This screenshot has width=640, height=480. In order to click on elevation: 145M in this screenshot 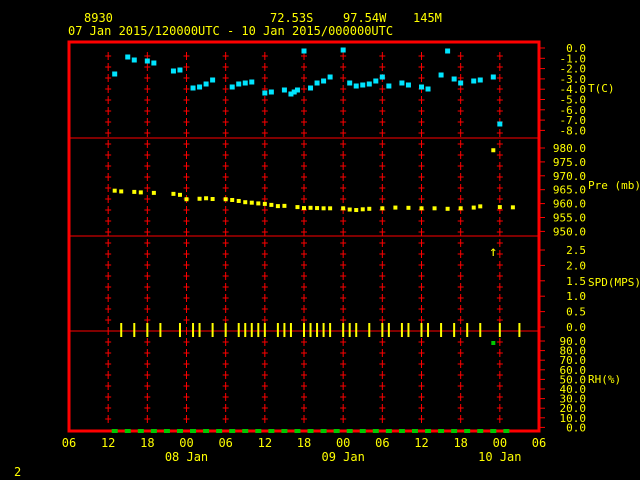, I will do `click(427, 18)`.